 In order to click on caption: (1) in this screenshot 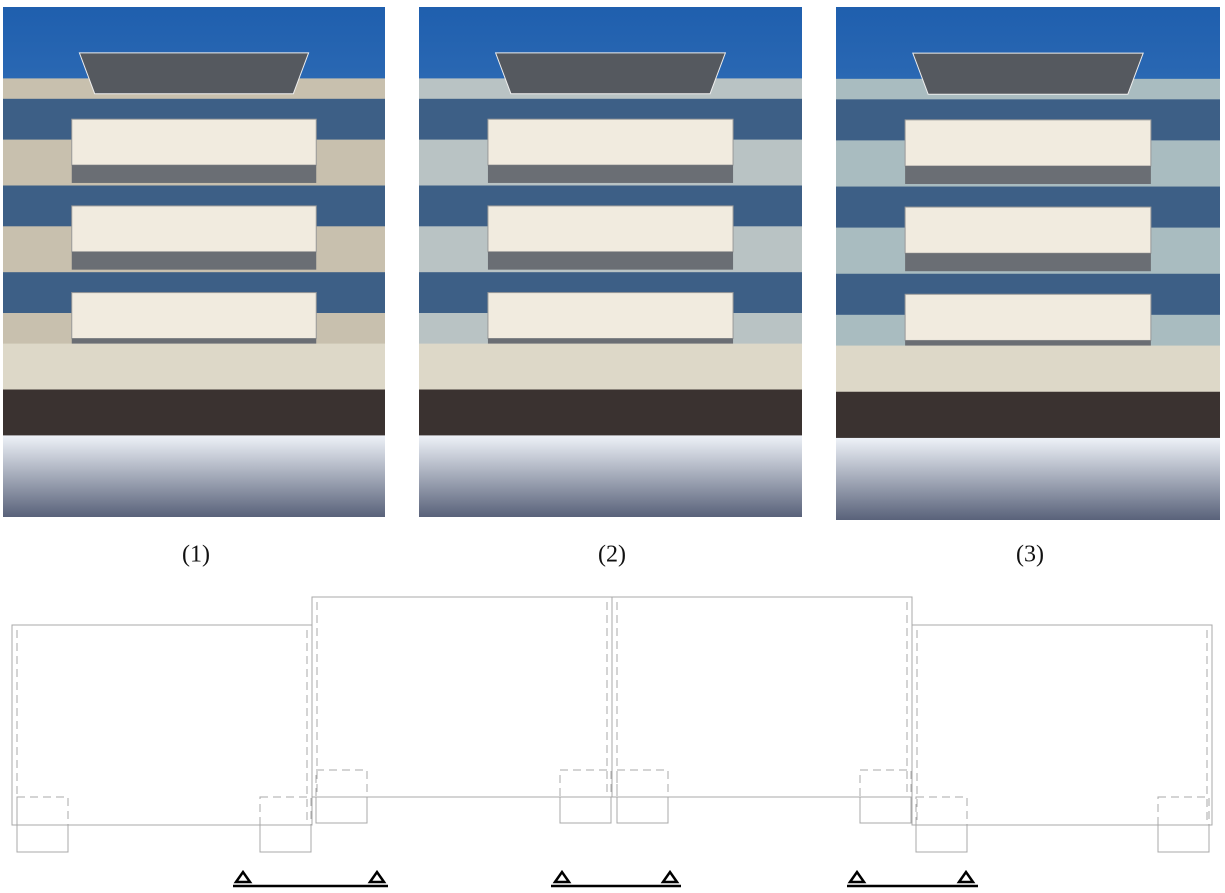, I will do `click(196, 555)`.